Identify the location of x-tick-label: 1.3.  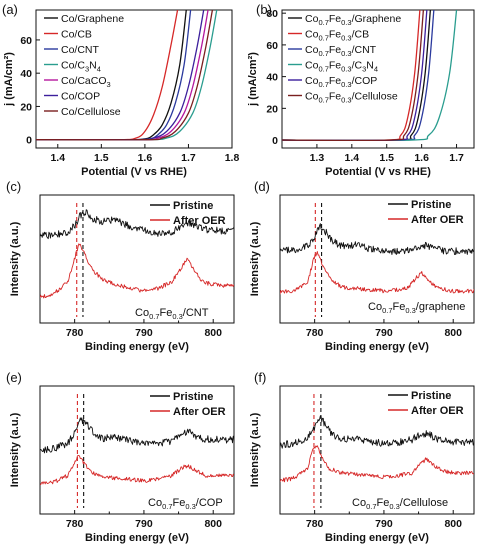
(317, 158).